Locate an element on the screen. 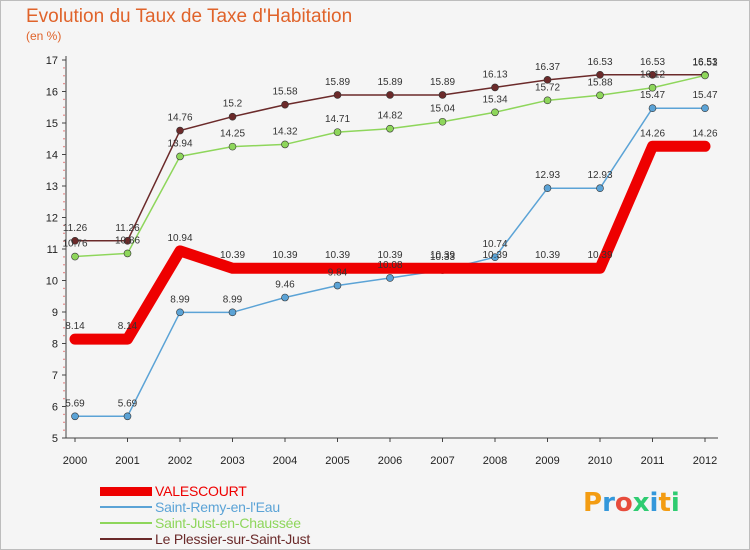  data-label: 9.84 is located at coordinates (338, 273).